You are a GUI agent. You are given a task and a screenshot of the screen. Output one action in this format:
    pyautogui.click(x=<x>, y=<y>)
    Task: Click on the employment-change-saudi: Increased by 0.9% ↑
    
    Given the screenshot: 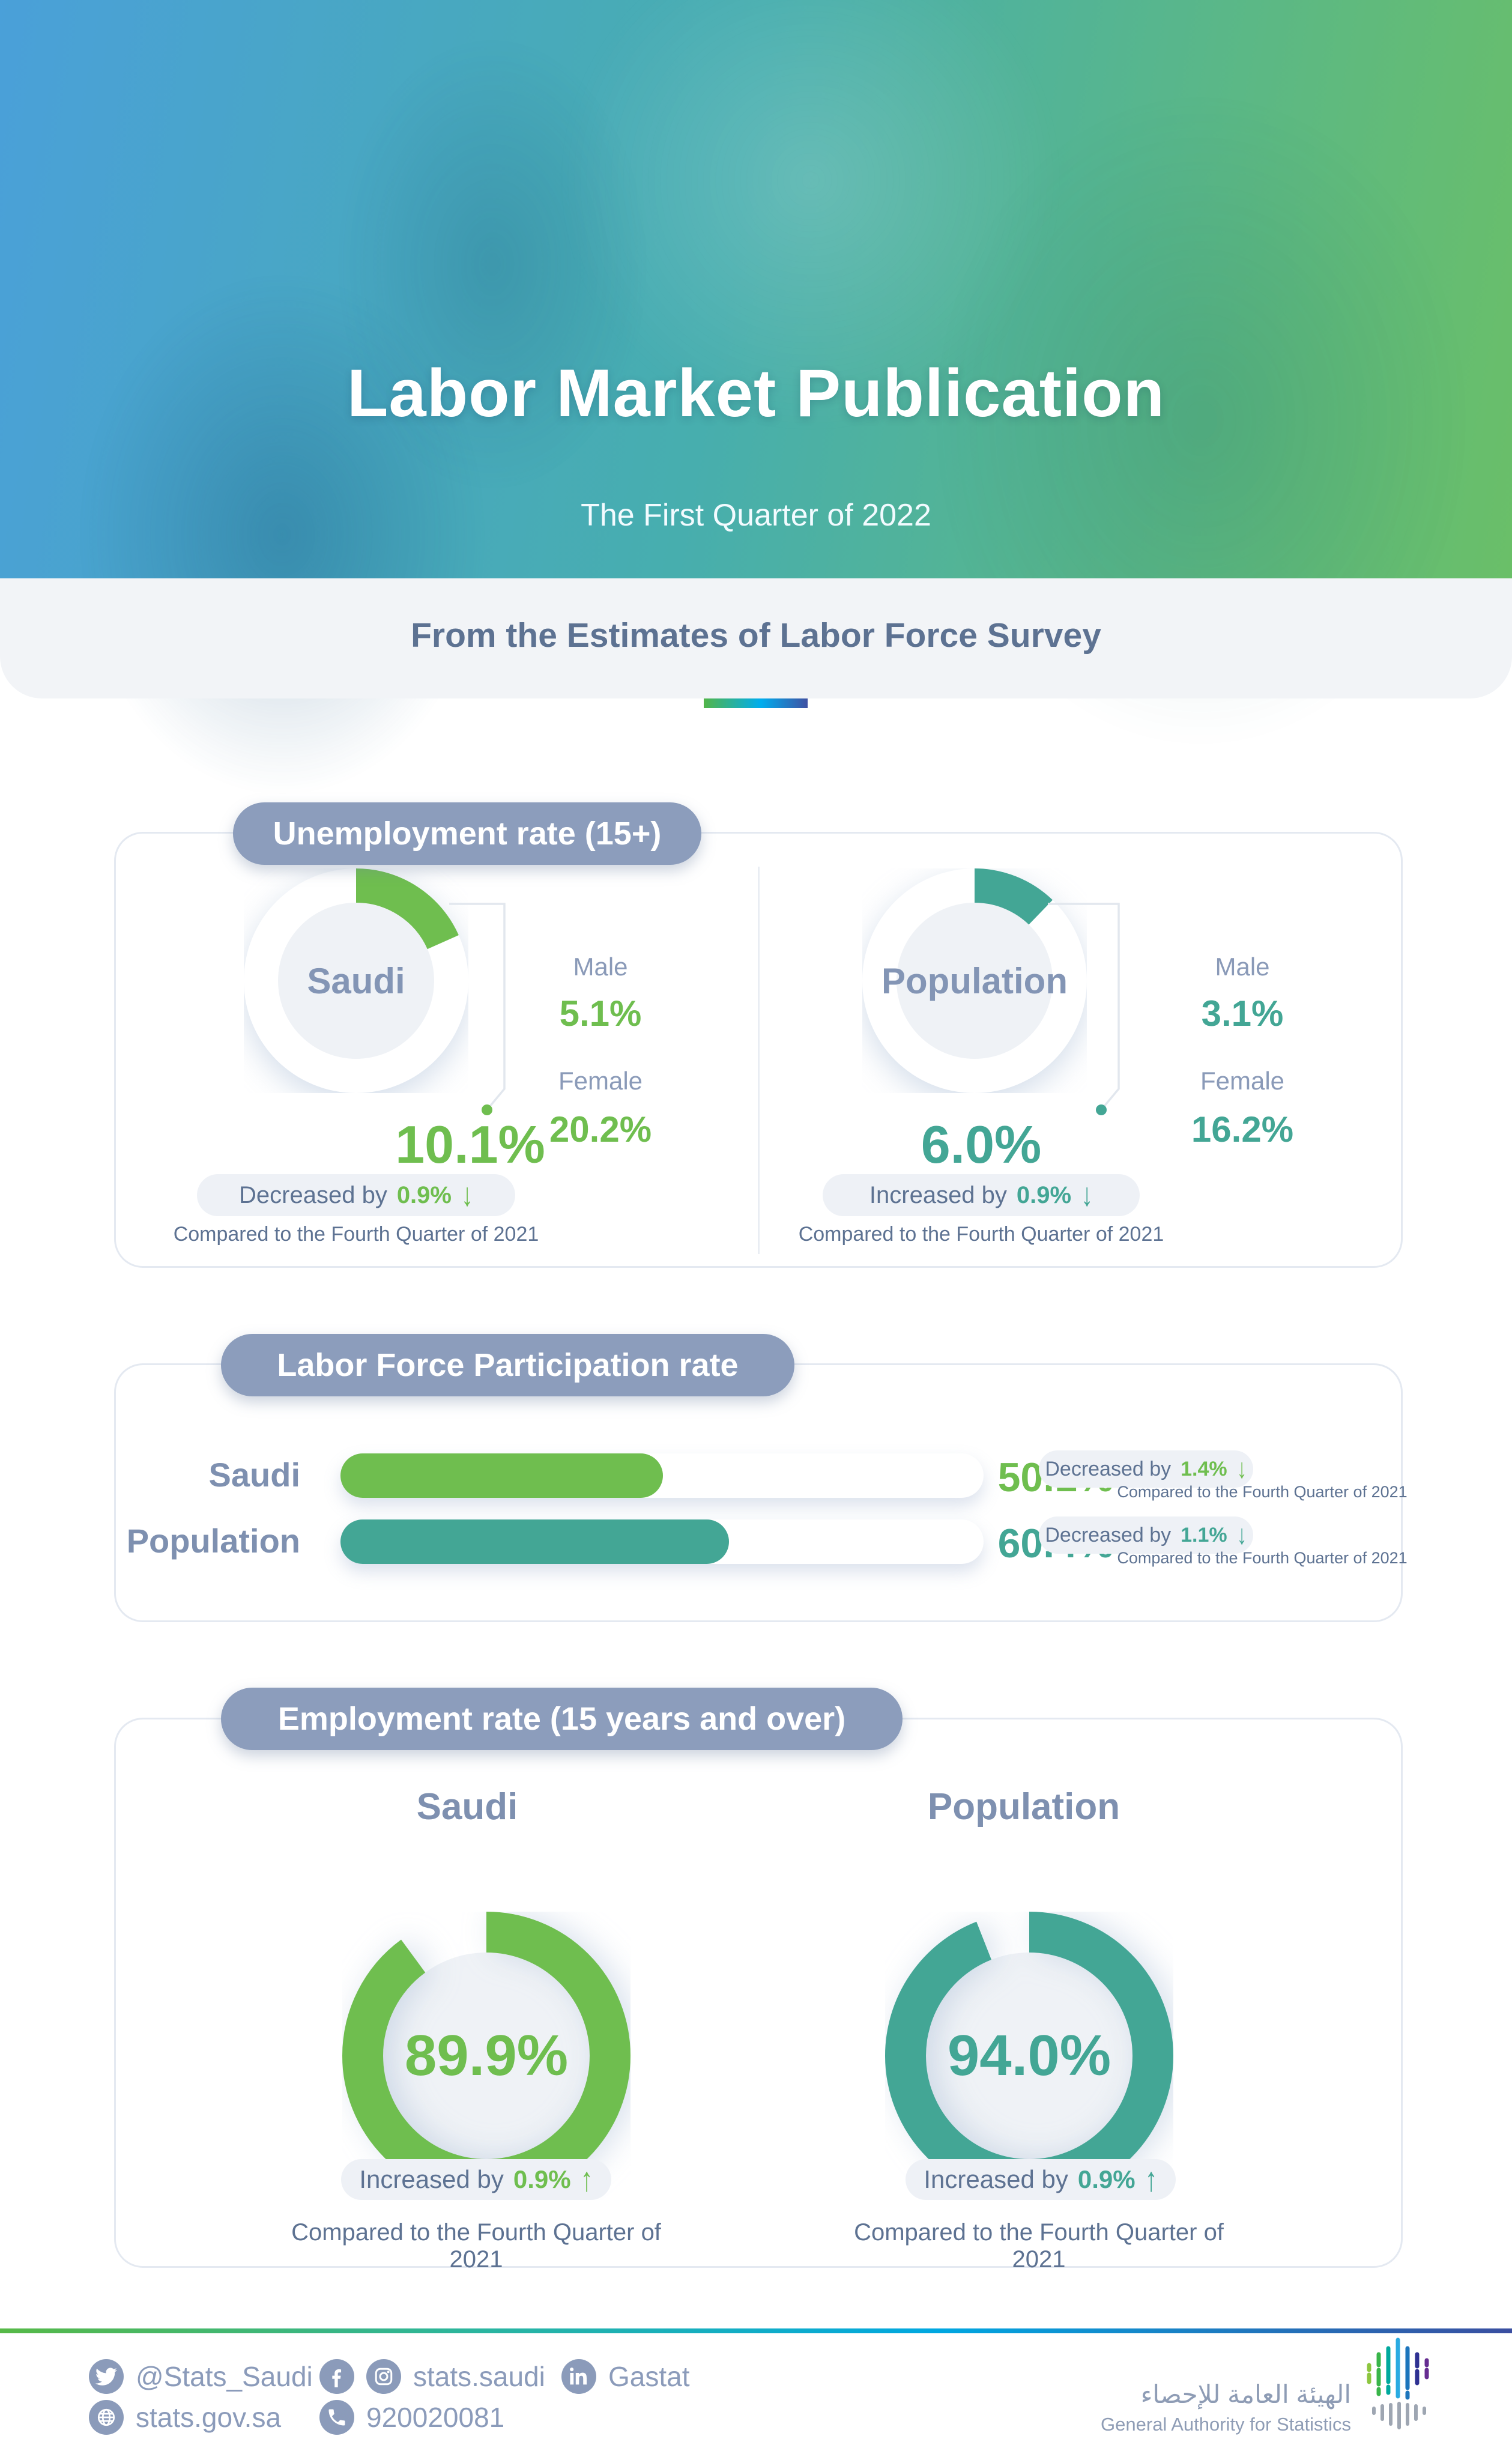 What is the action you would take?
    pyautogui.click(x=476, y=2179)
    